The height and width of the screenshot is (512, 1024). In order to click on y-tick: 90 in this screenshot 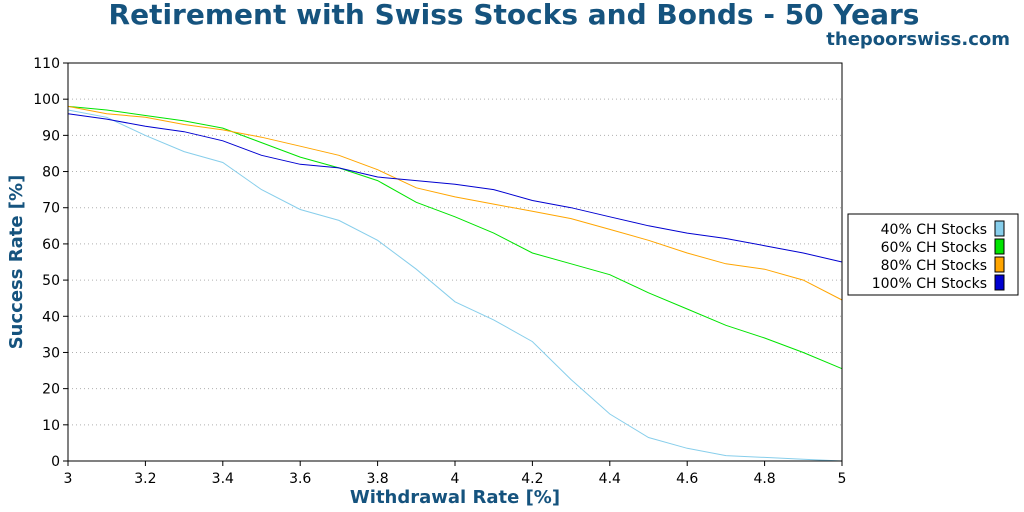, I will do `click(55, 136)`.